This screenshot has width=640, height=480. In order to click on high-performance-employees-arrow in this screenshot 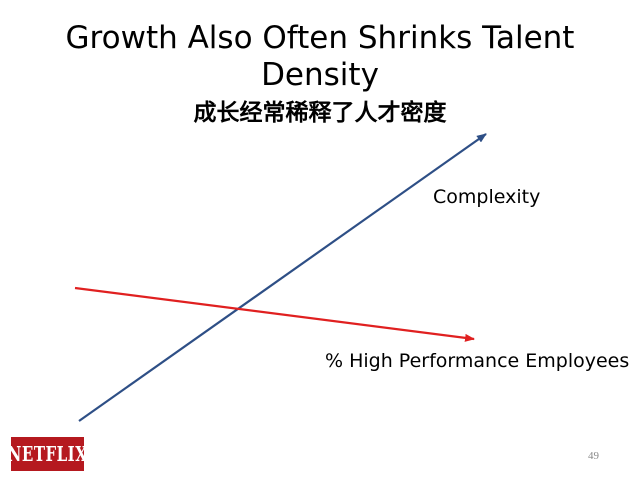, I will do `click(274, 314)`.